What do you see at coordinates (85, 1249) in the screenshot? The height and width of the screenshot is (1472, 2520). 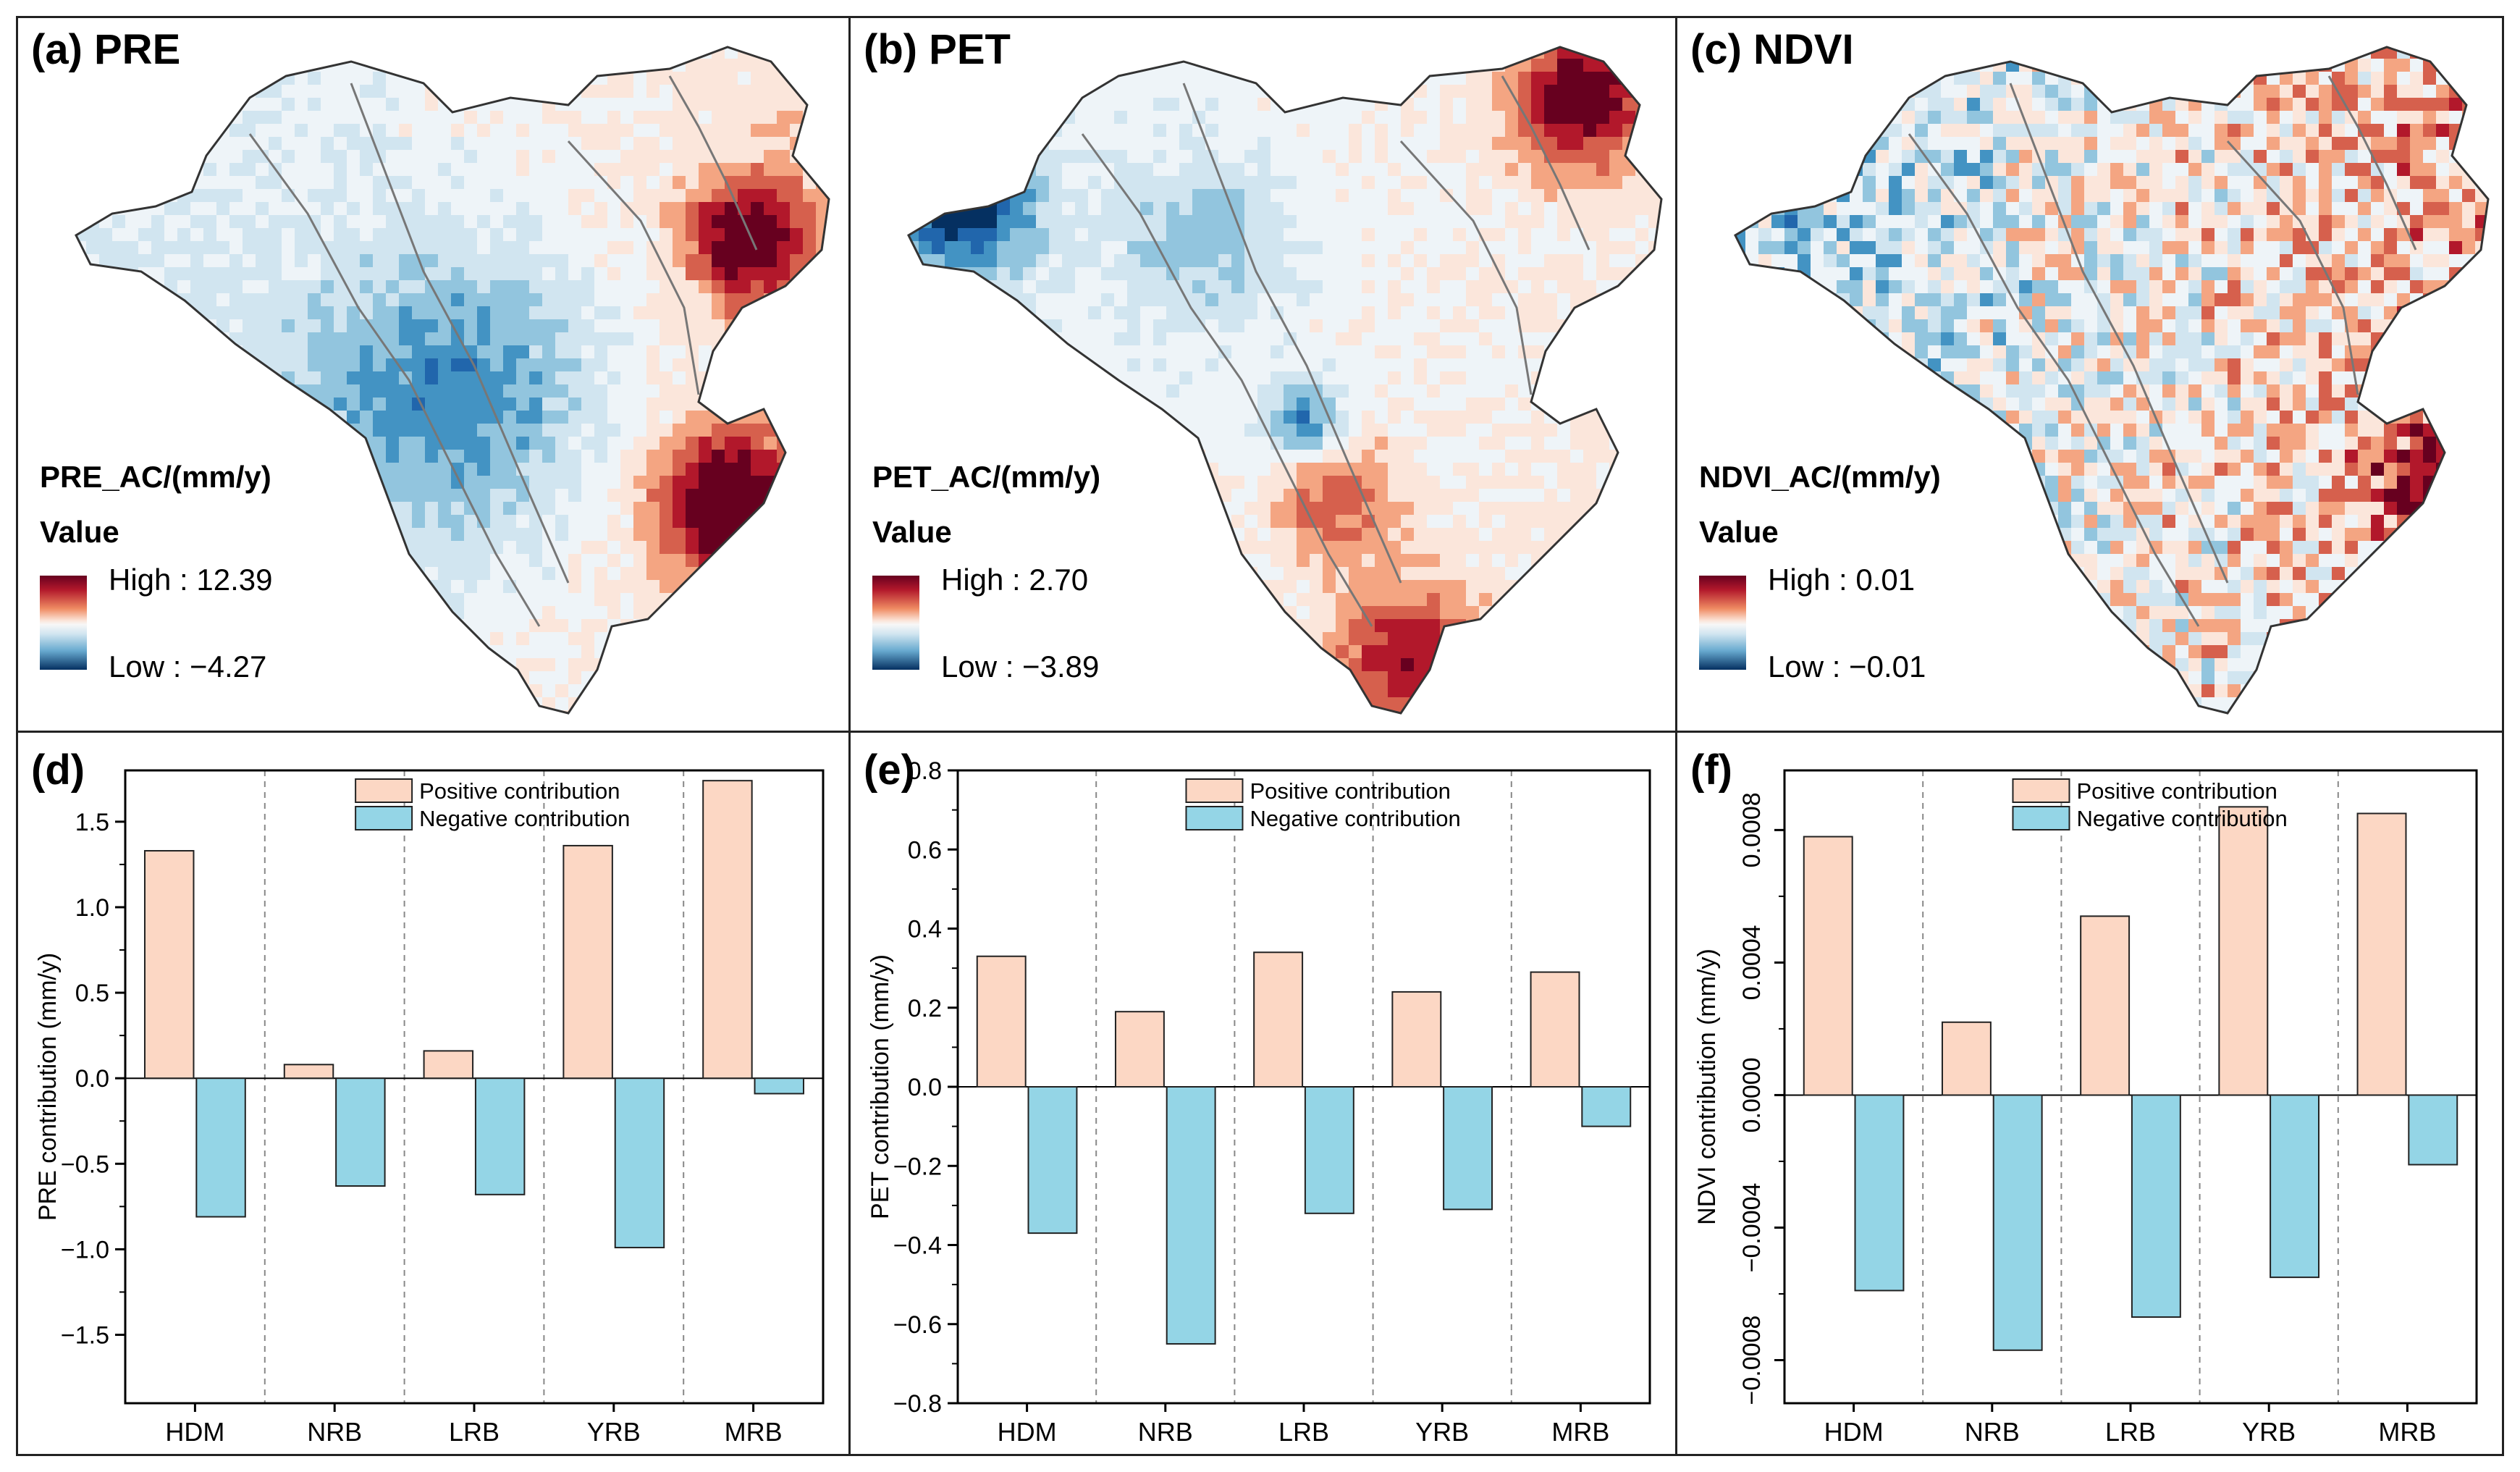 I see `y-tick-label: −1.0` at bounding box center [85, 1249].